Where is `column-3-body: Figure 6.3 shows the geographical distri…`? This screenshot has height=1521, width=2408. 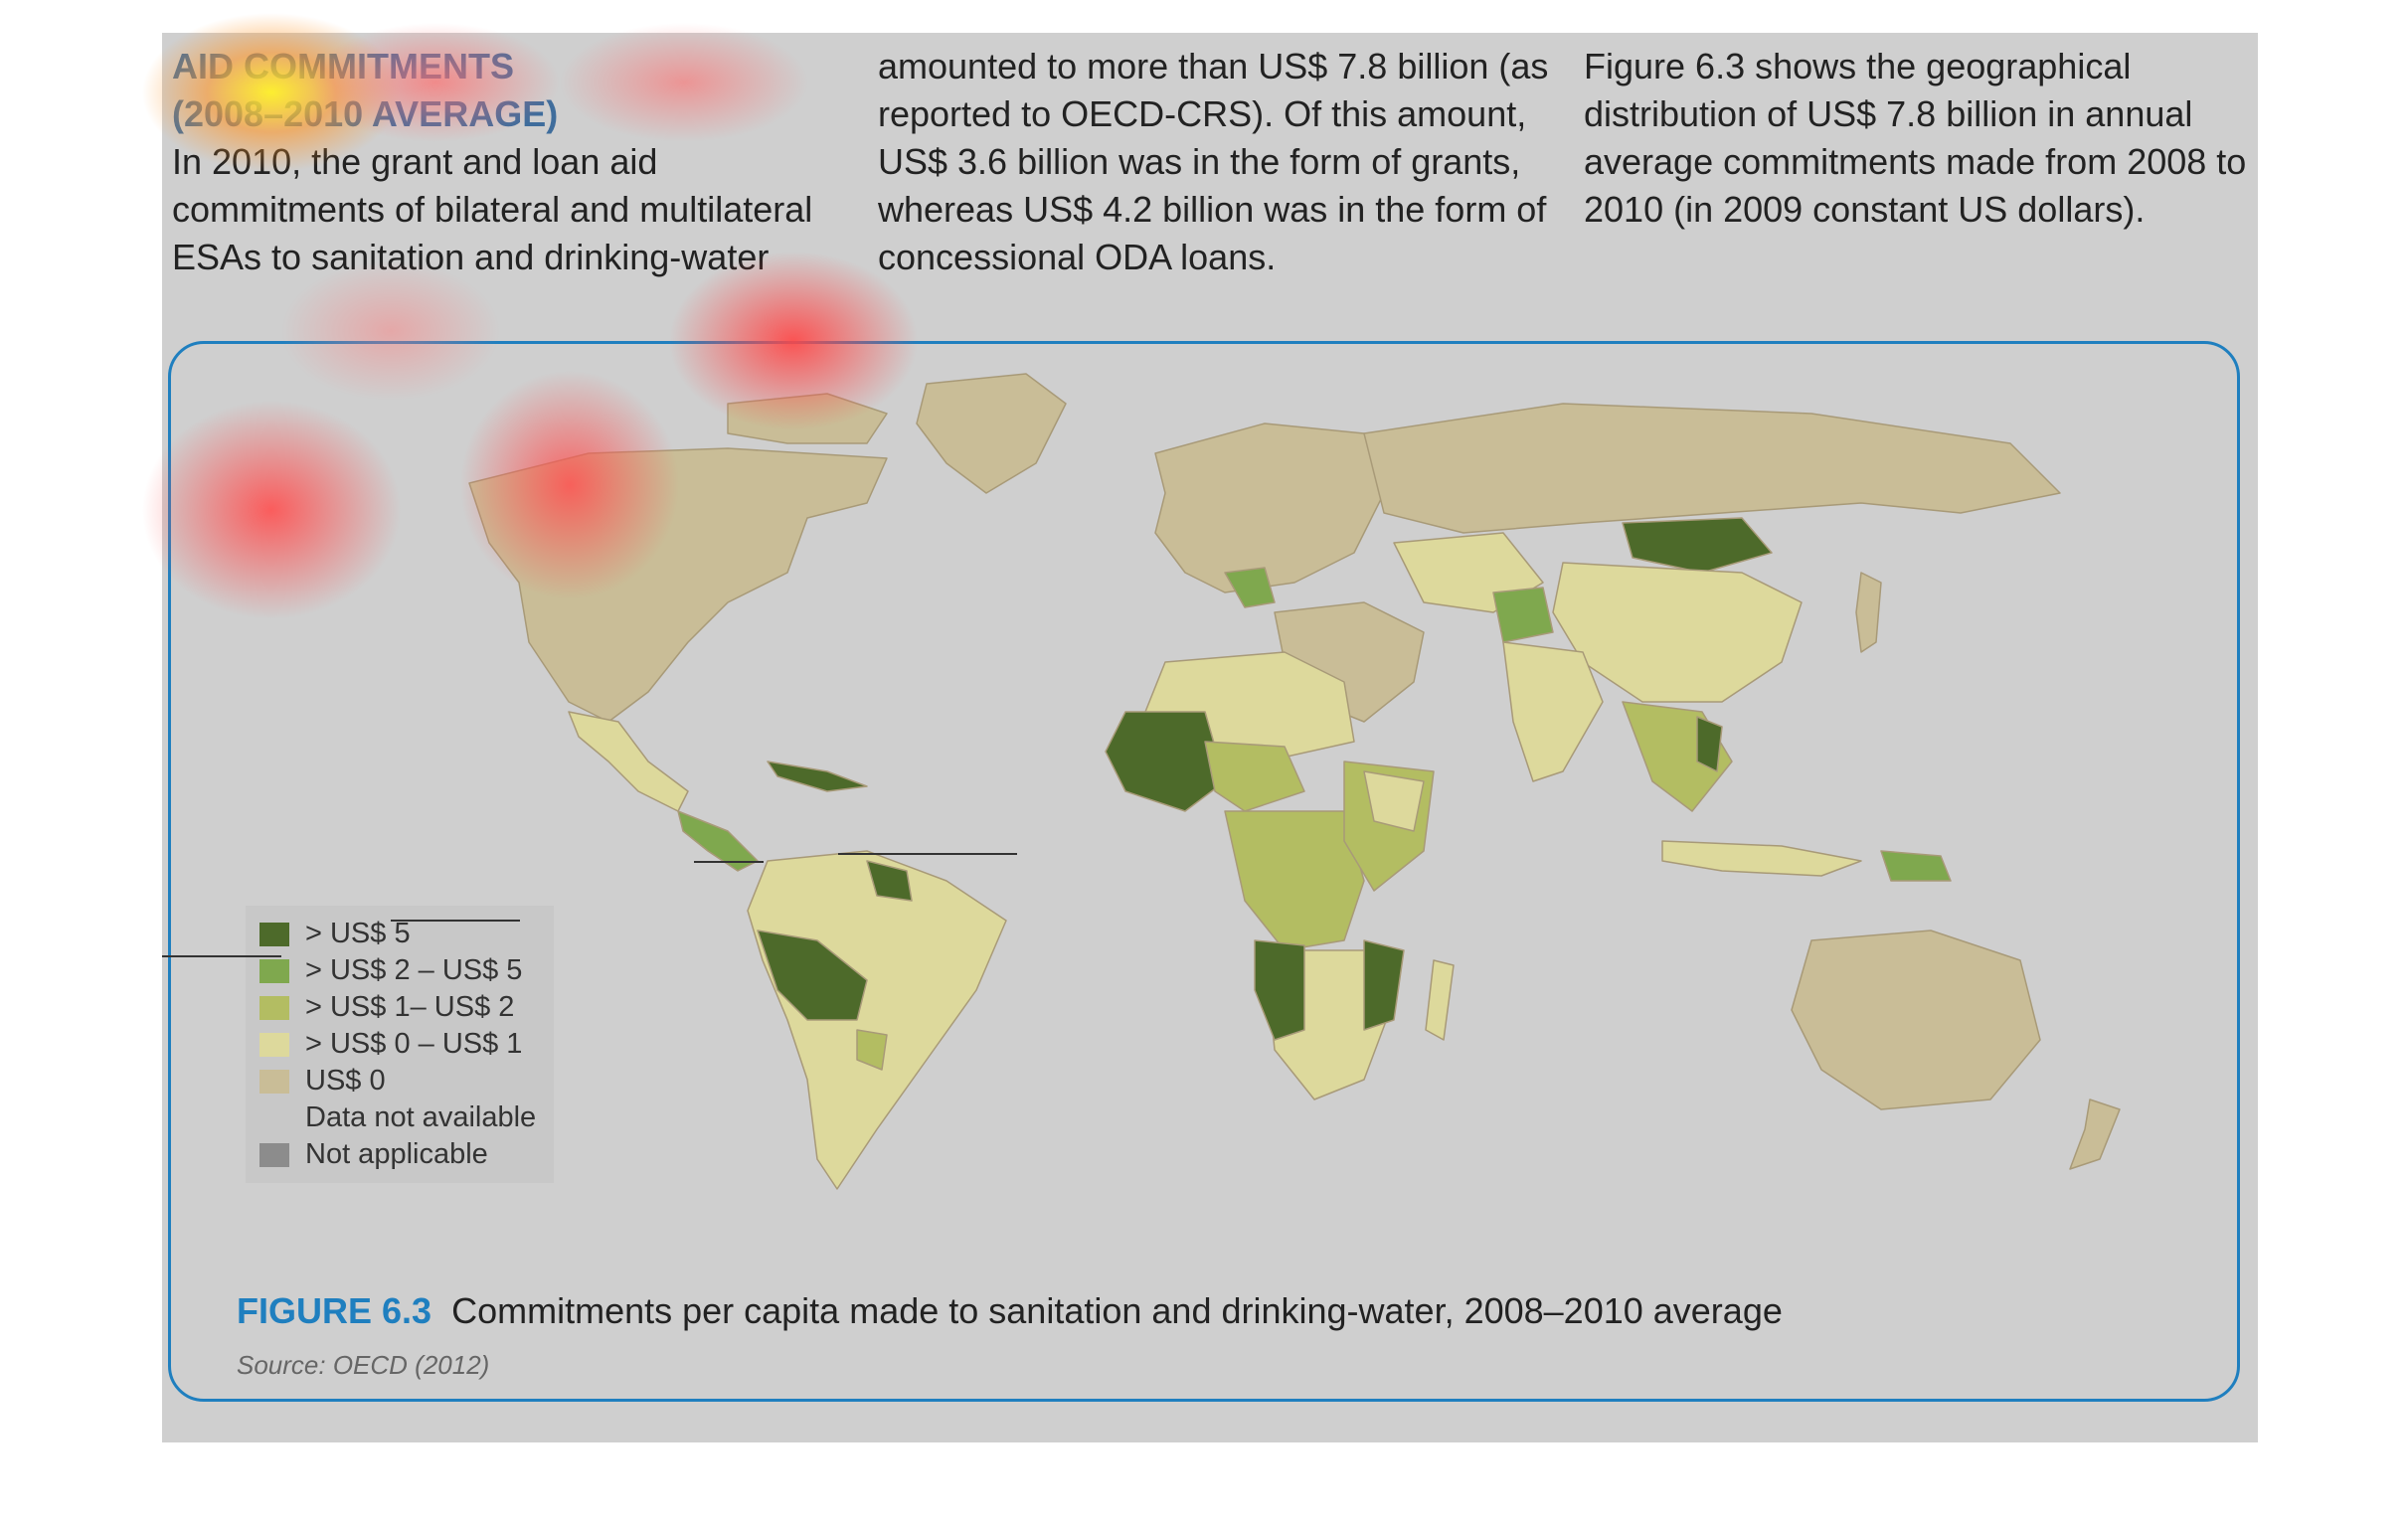 column-3-body: Figure 6.3 shows the geographical distri… is located at coordinates (1915, 138).